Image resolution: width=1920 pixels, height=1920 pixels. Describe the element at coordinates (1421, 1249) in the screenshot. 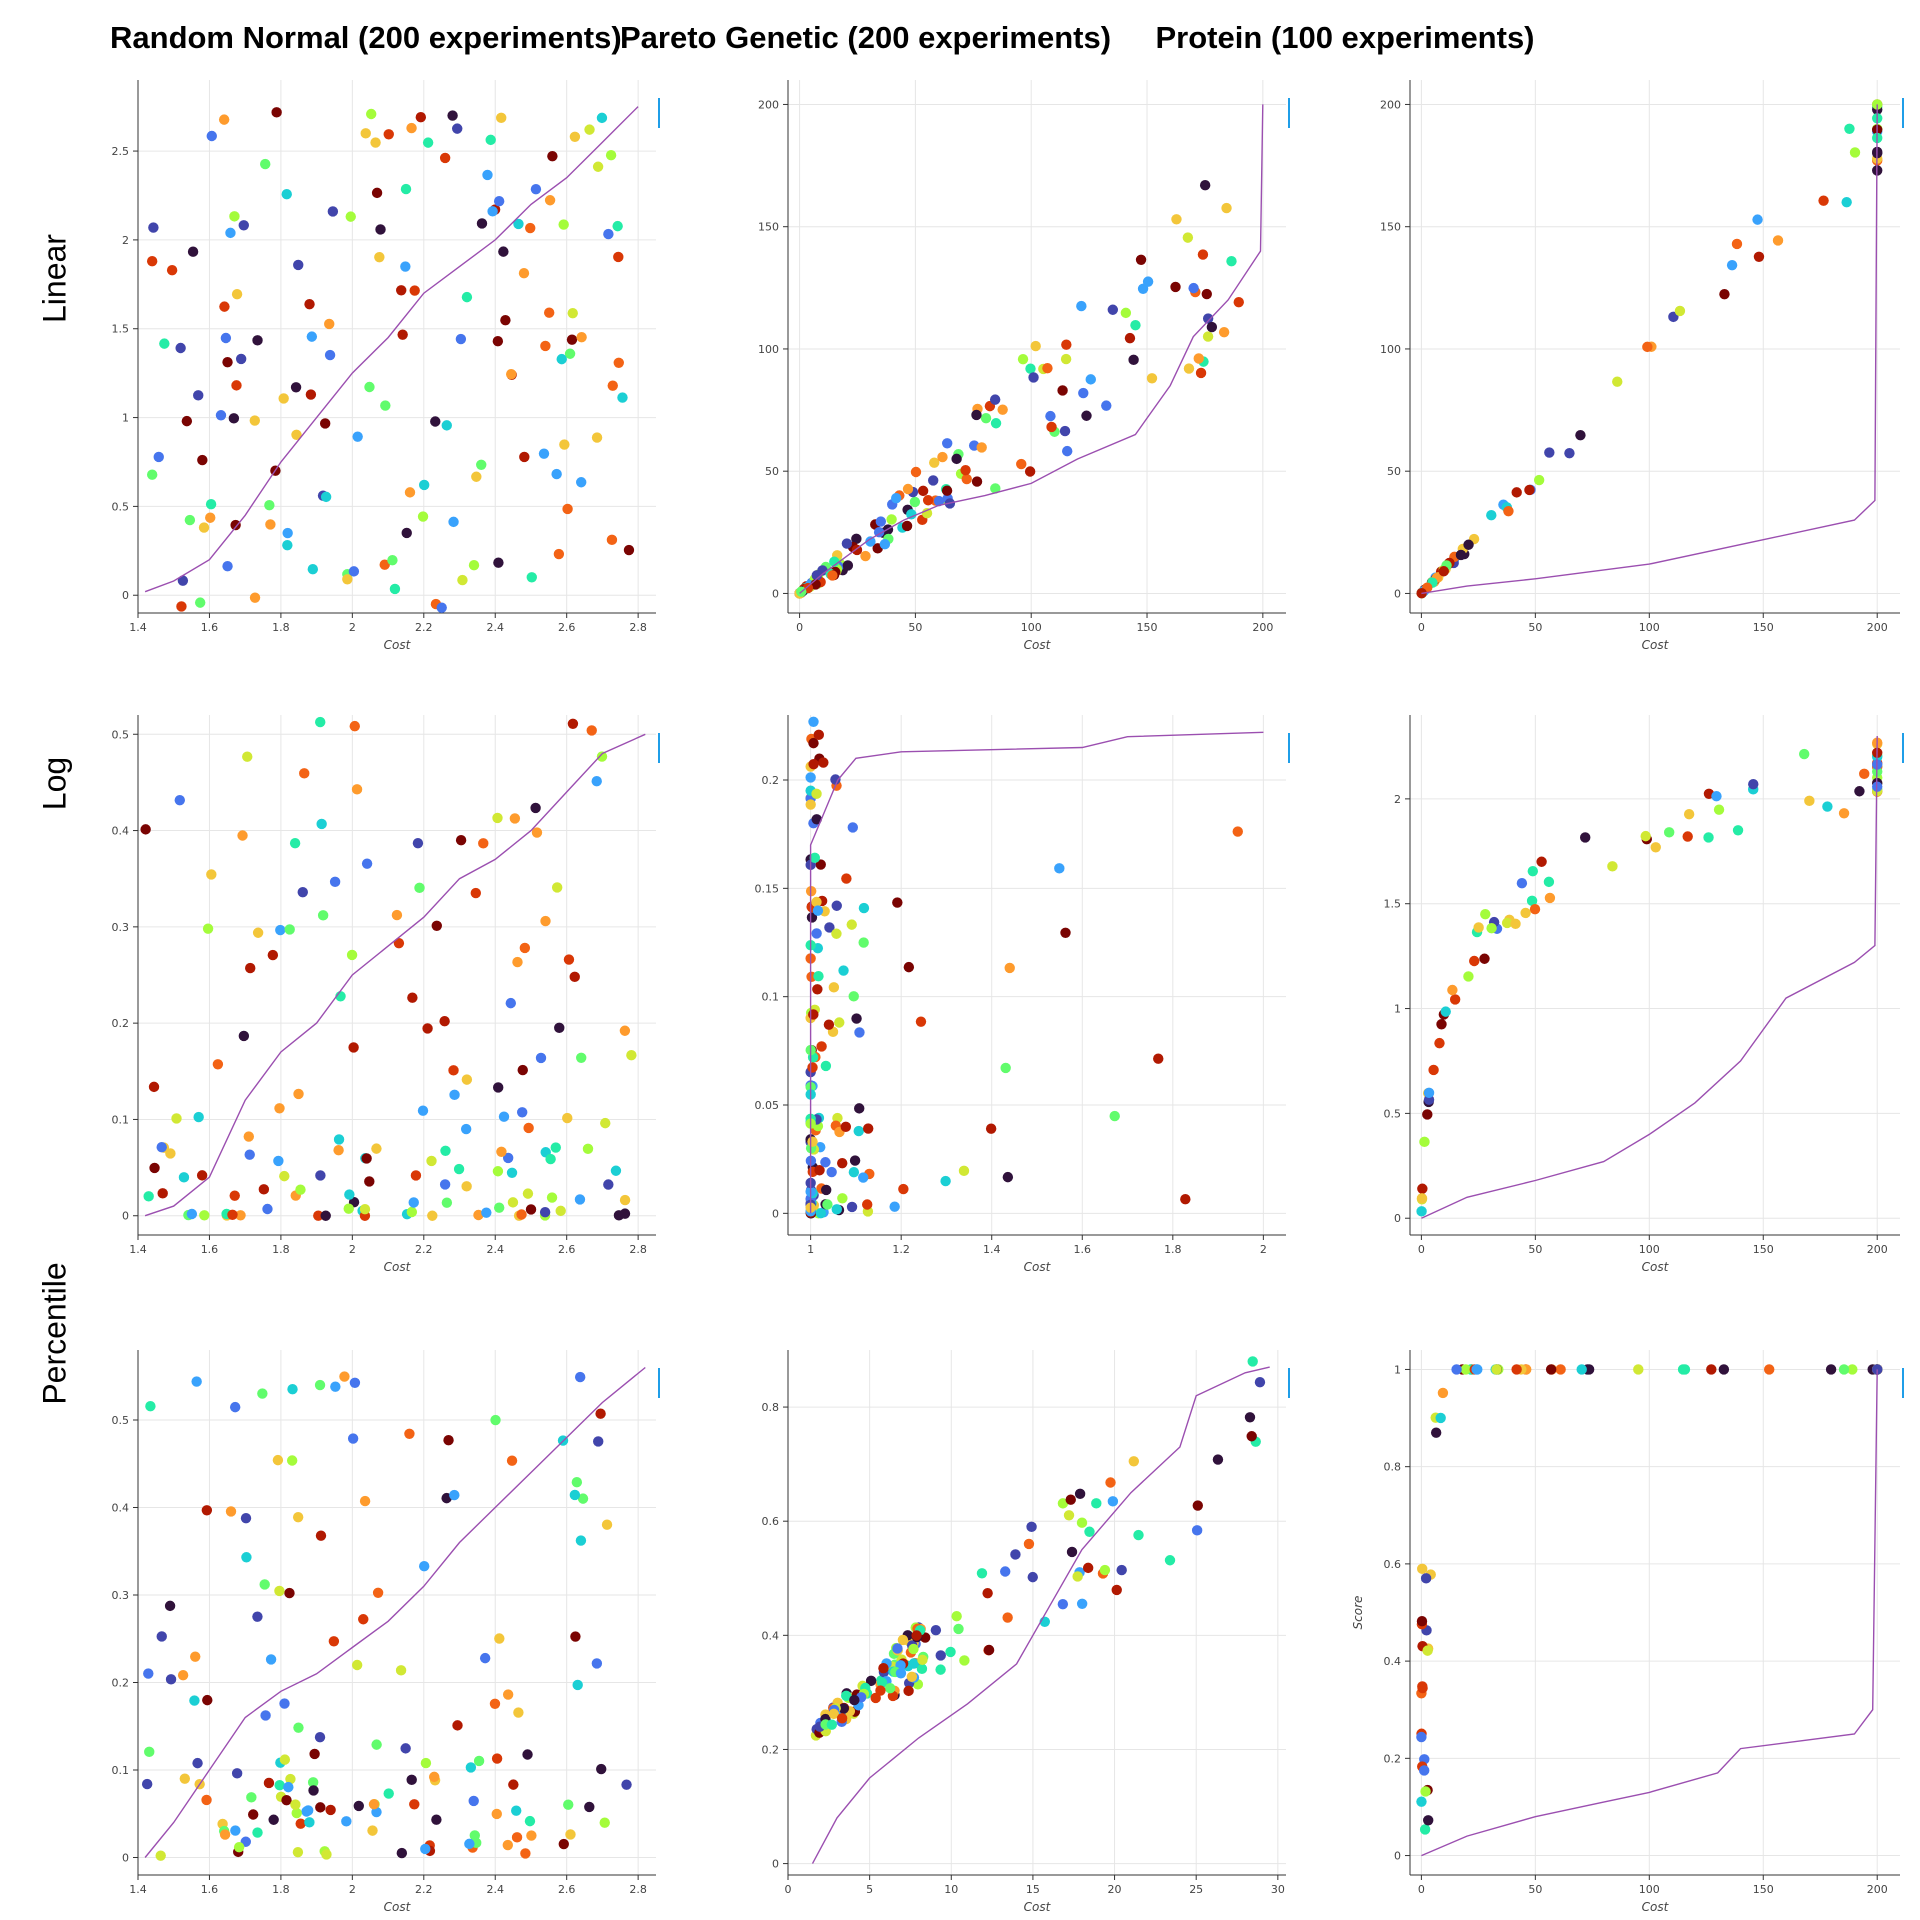

I see `x-tick-label: 0` at that location.